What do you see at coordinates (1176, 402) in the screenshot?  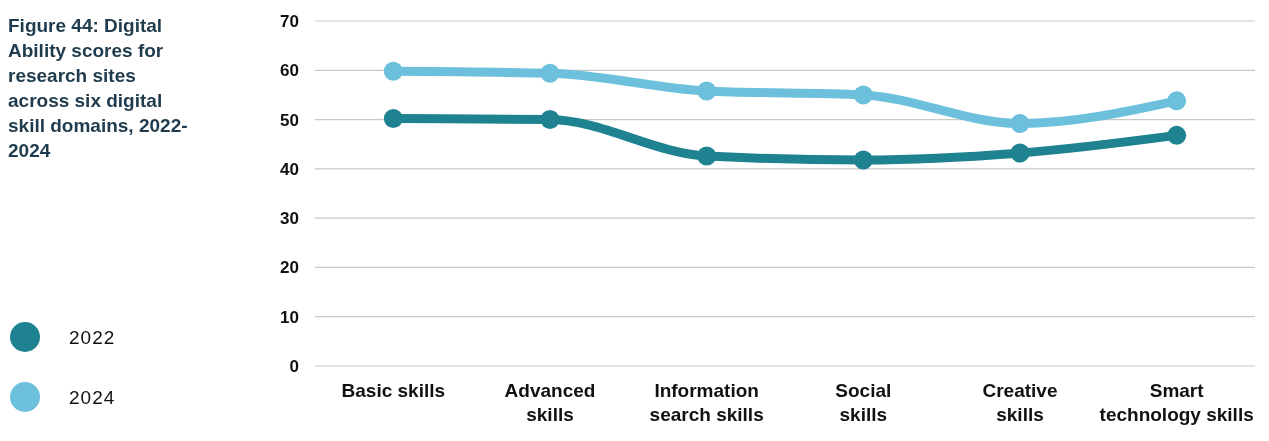 I see `x-tick-label: Smart technology skills` at bounding box center [1176, 402].